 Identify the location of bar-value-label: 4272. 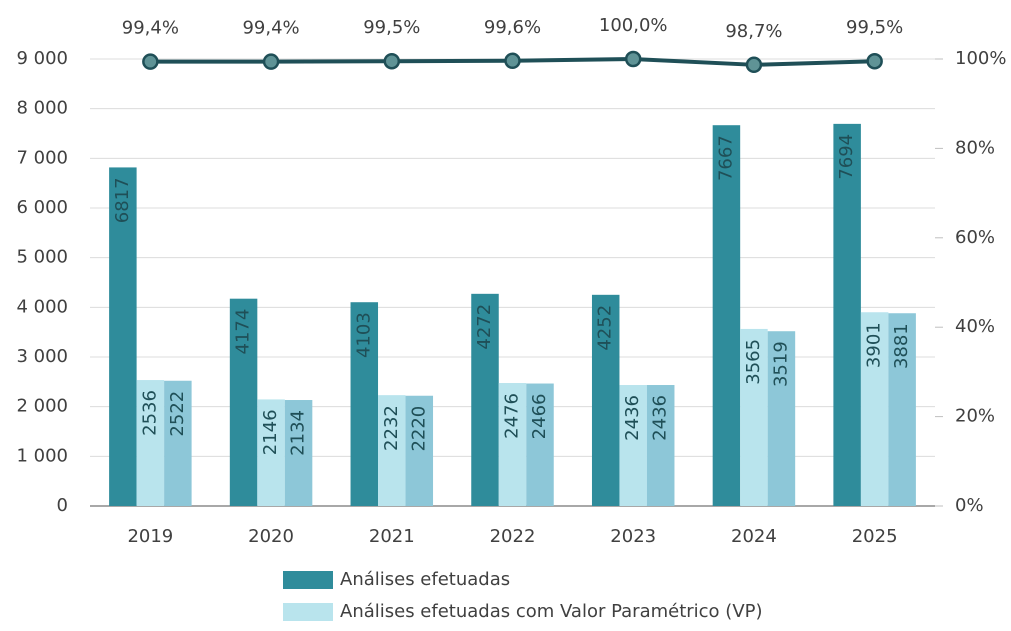
(484, 327).